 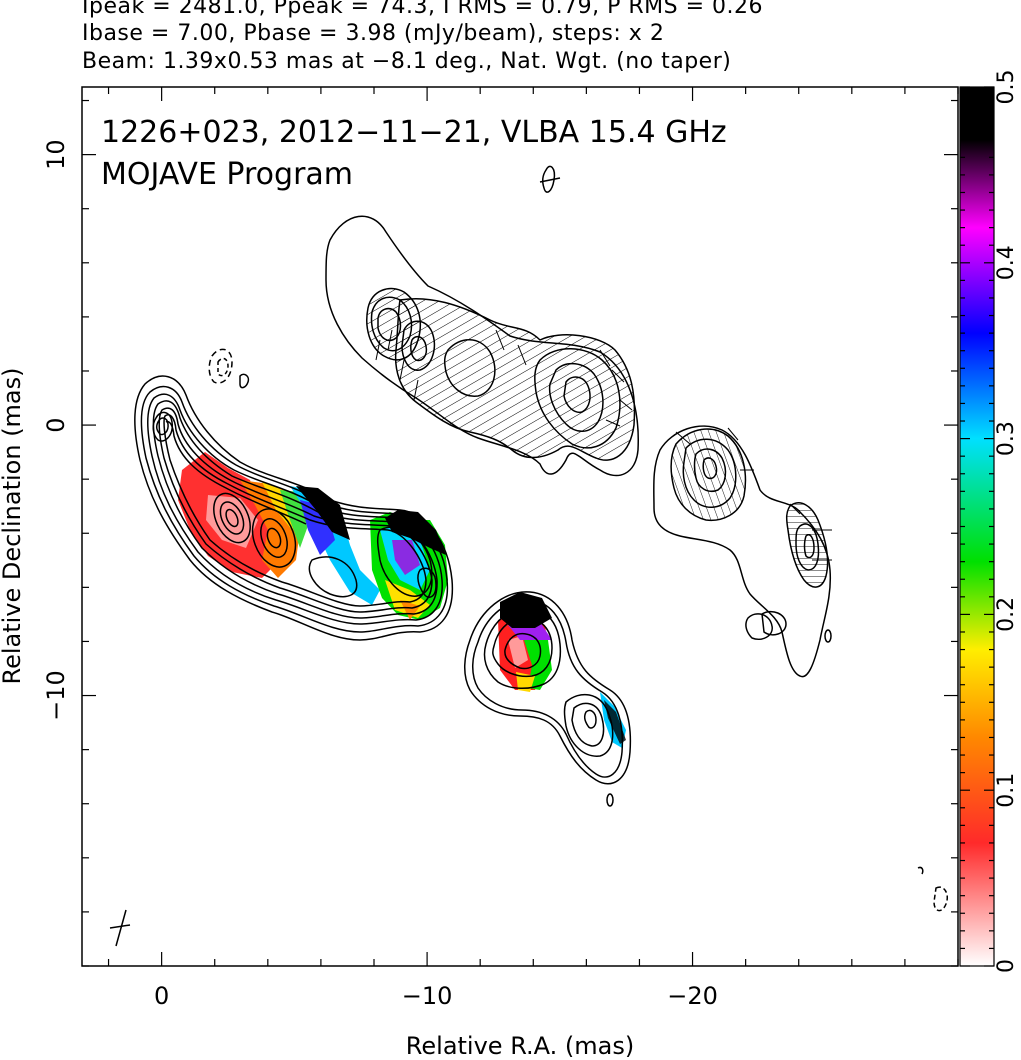 I want to click on x-axis-label: Relative R.A. (mas), so click(x=520, y=1046).